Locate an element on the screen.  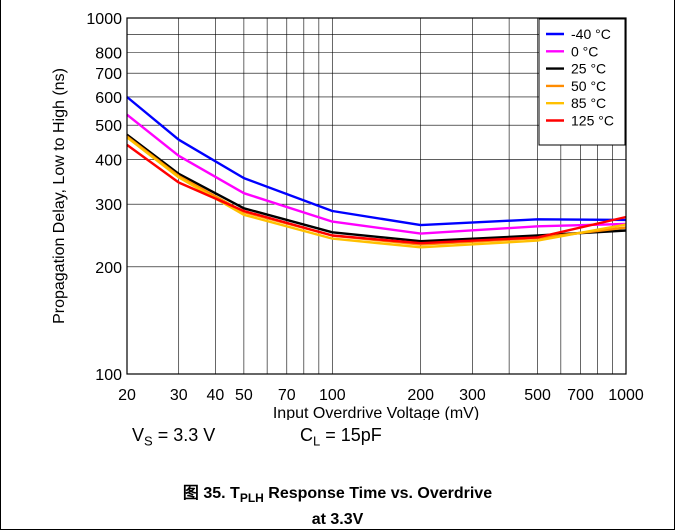
cl-subscript: L is located at coordinates (317, 441).